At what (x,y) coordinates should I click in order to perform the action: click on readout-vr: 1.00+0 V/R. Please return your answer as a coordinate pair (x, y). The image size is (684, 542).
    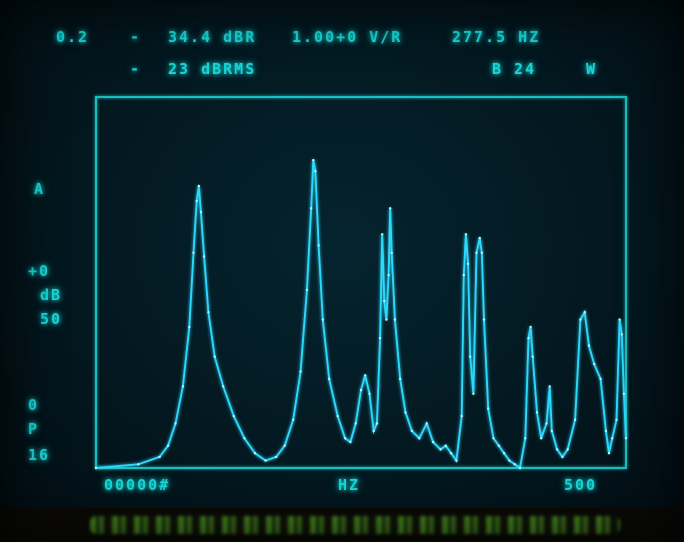
    Looking at the image, I should click on (347, 37).